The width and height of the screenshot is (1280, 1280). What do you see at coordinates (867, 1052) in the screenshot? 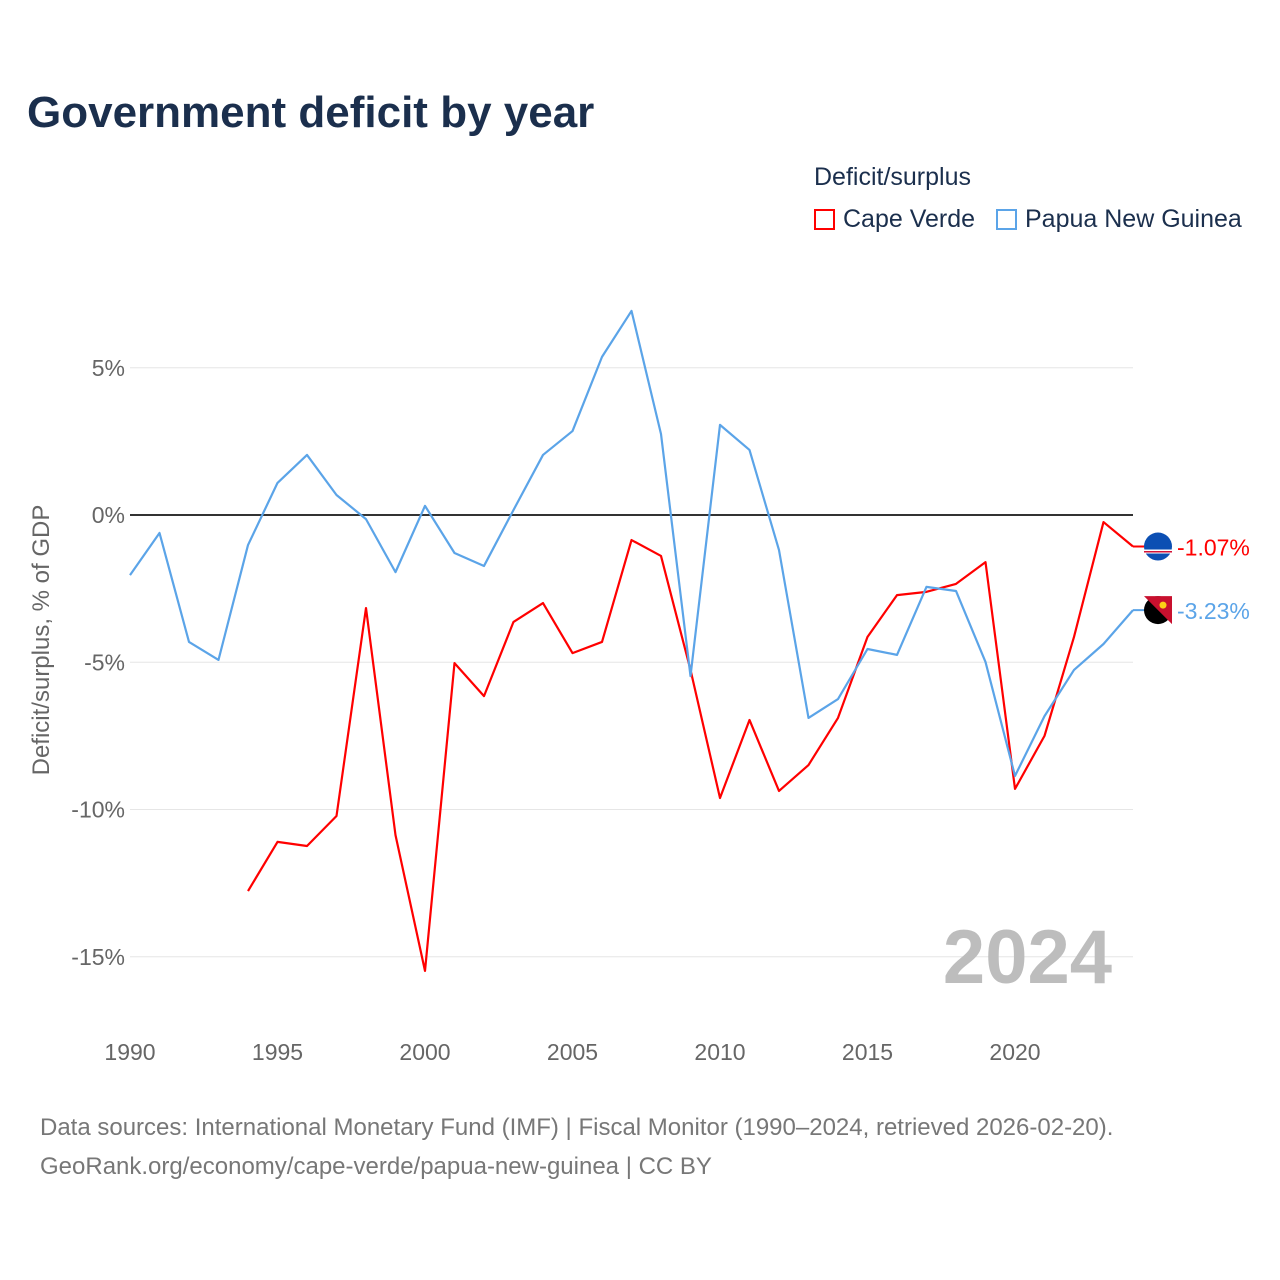
I see `x-tick-label: 2015` at bounding box center [867, 1052].